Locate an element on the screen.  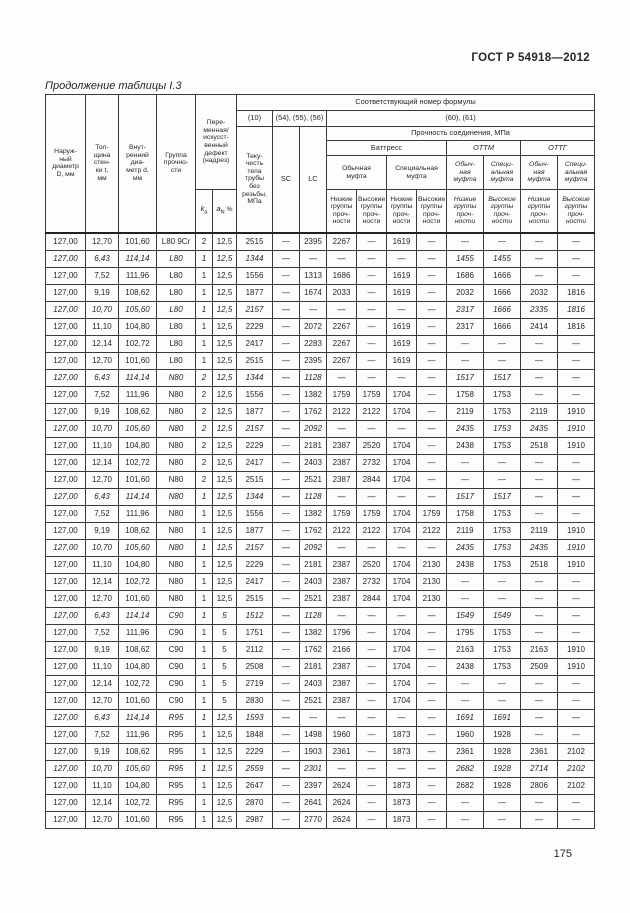
cell-ottg-special: 1910 is located at coordinates (576, 445).